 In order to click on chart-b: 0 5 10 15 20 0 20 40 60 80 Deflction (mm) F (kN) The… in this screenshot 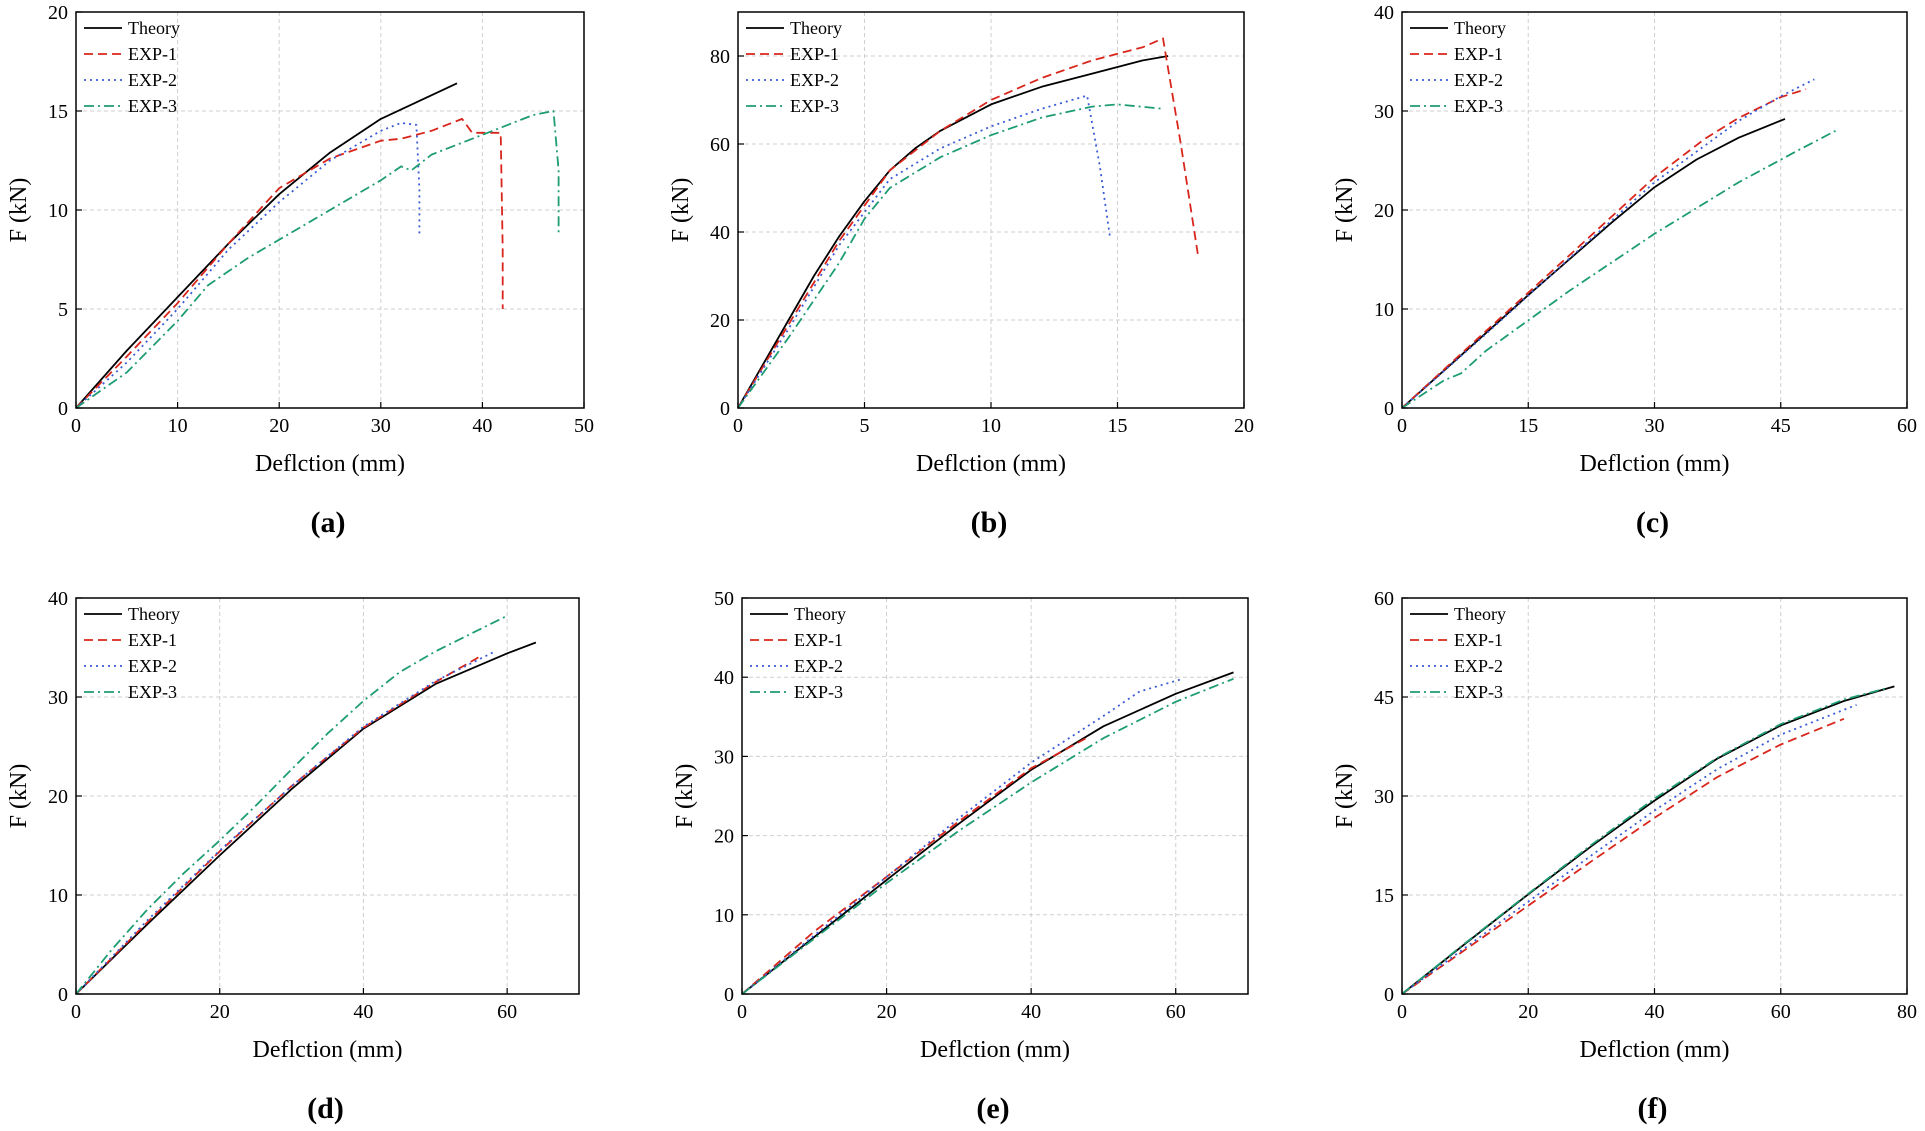, I will do `click(961, 275)`.